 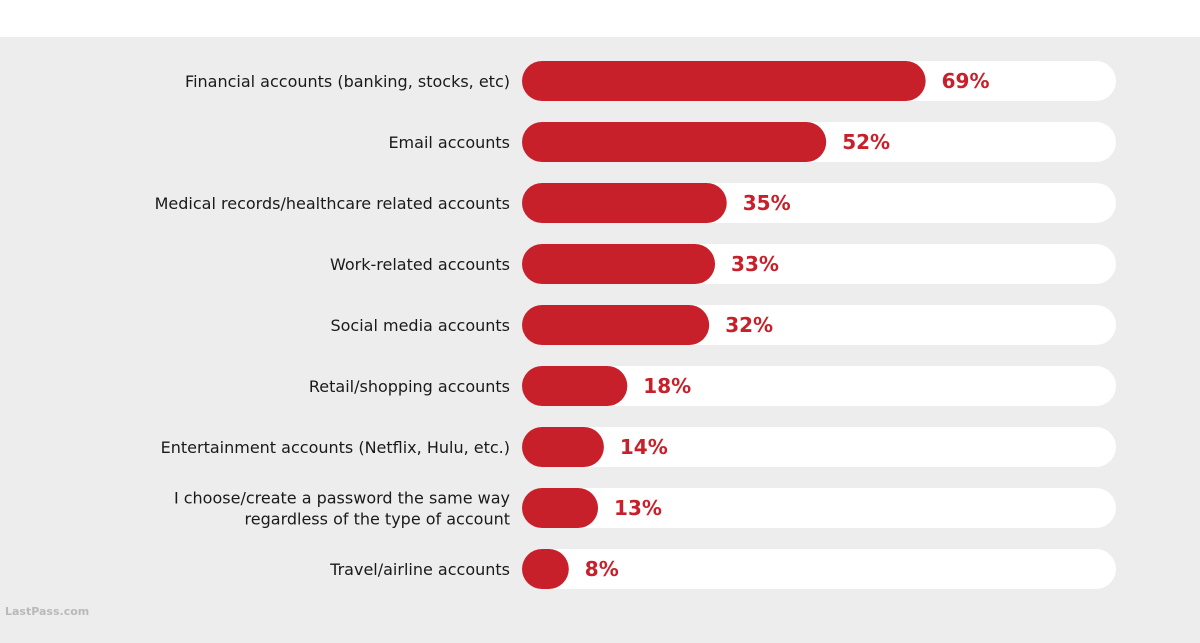 I want to click on value-label: 14%, so click(x=644, y=447).